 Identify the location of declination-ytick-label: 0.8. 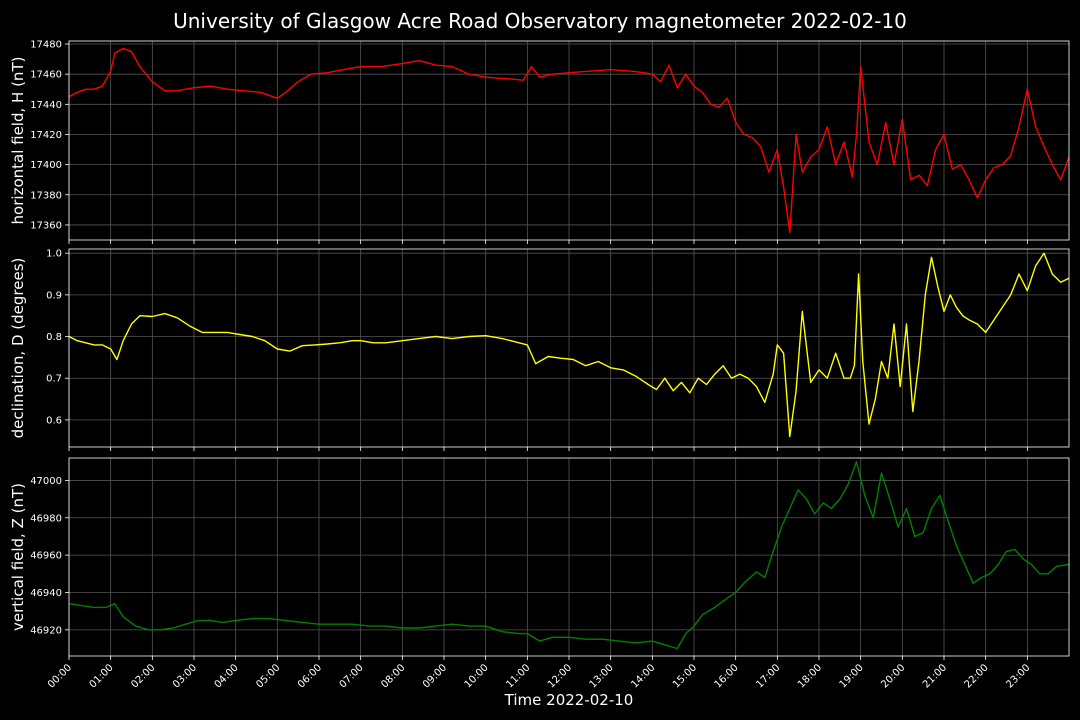
(54, 337).